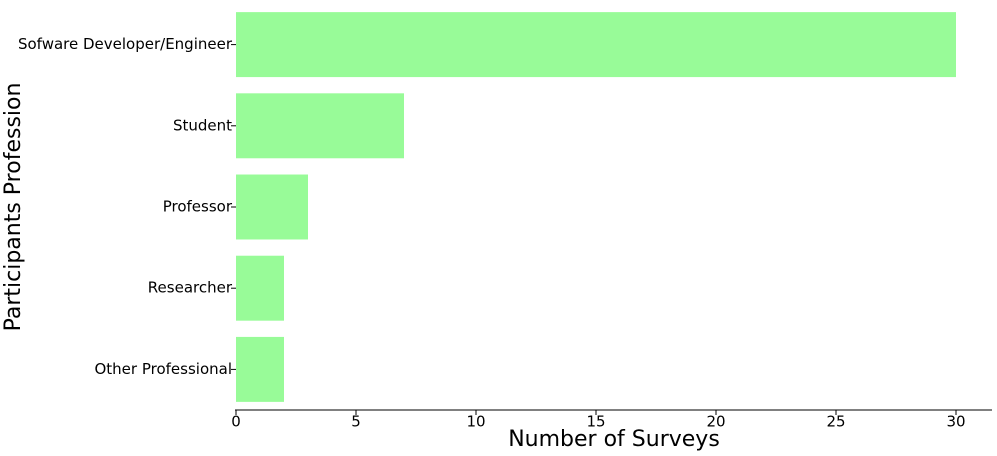 This screenshot has width=997, height=456. Describe the element at coordinates (125, 44) in the screenshot. I see `y-tick-label: Sofware Developer/Engineer` at that location.